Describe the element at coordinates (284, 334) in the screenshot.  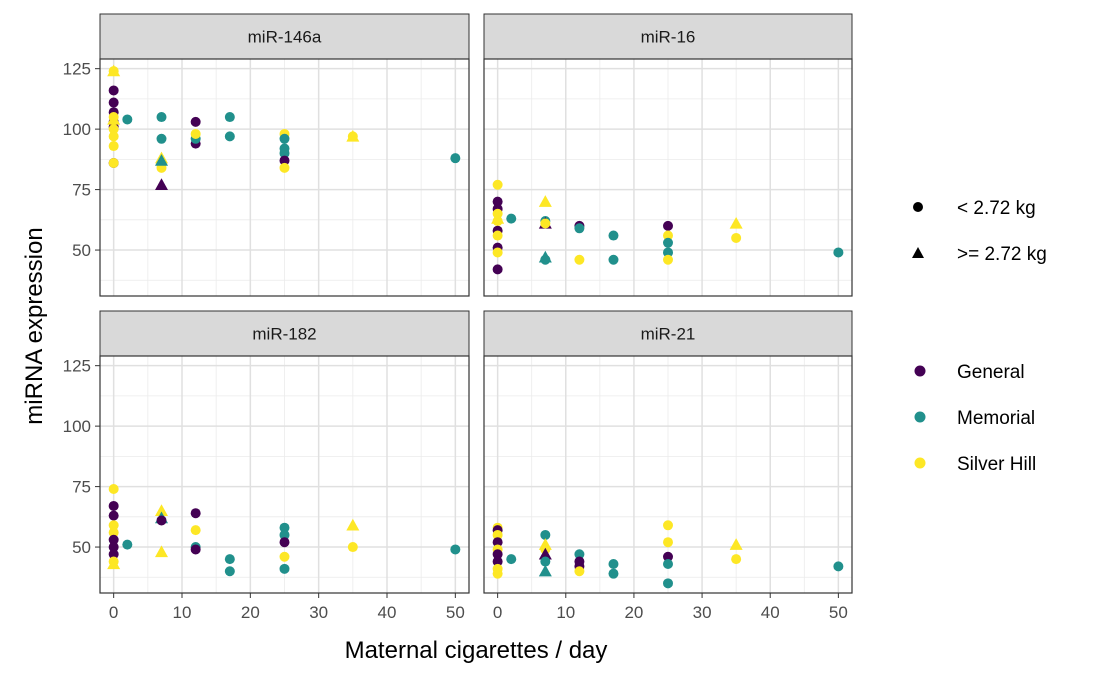
I see `facet-title: miR-182` at that location.